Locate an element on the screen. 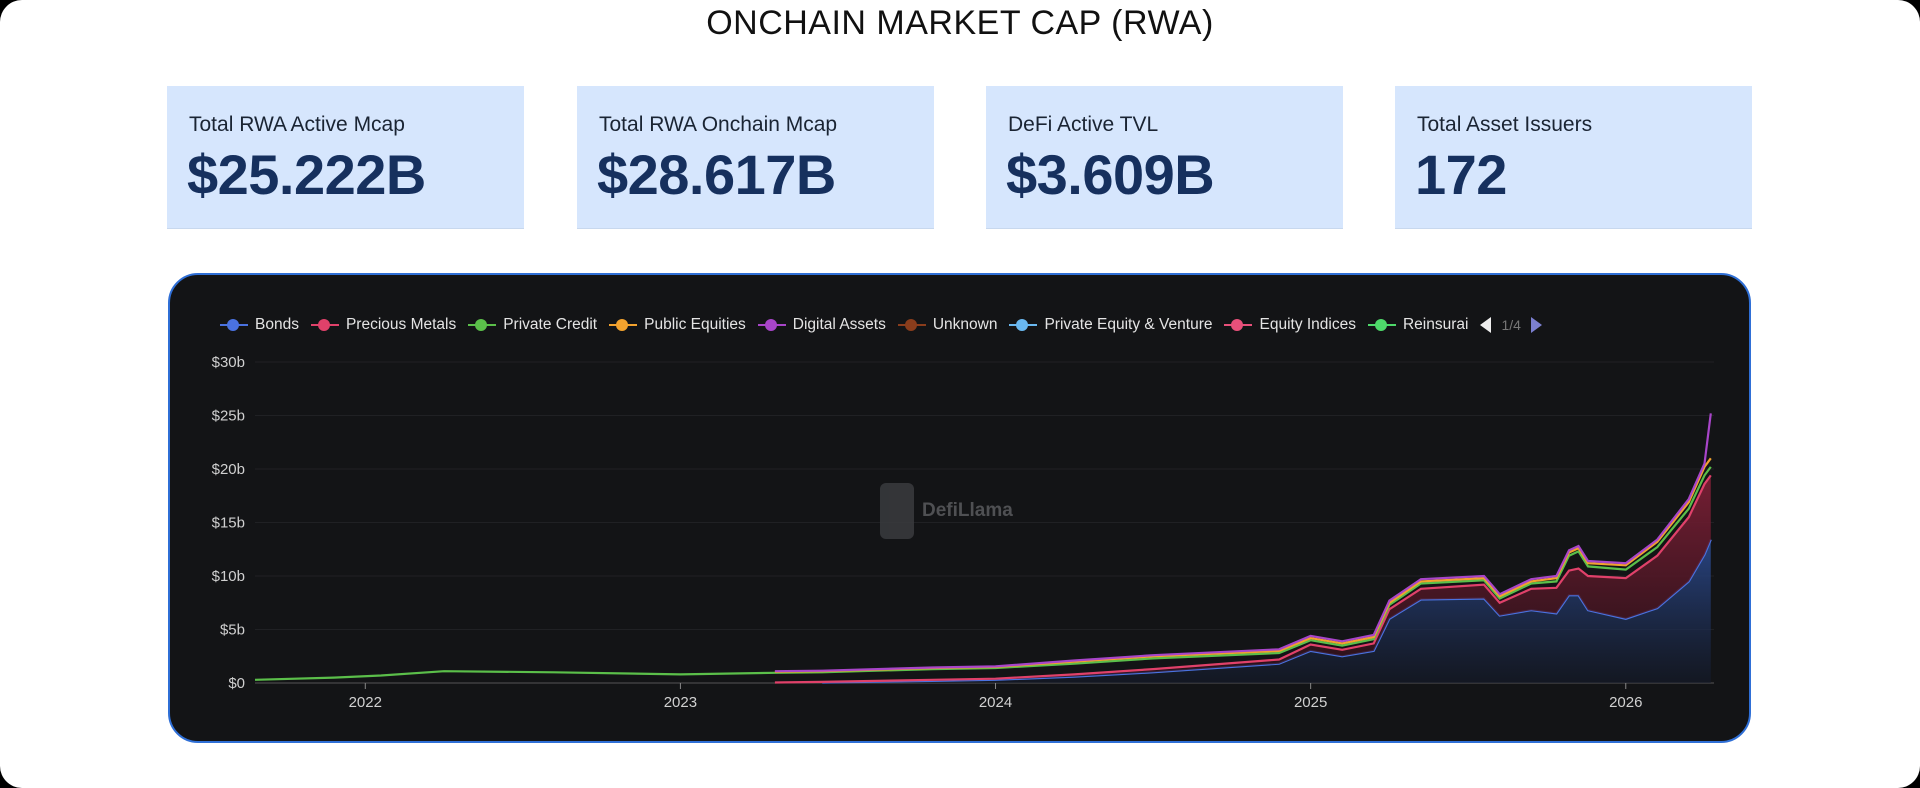  legend-item: Equity Indices is located at coordinates (1290, 325).